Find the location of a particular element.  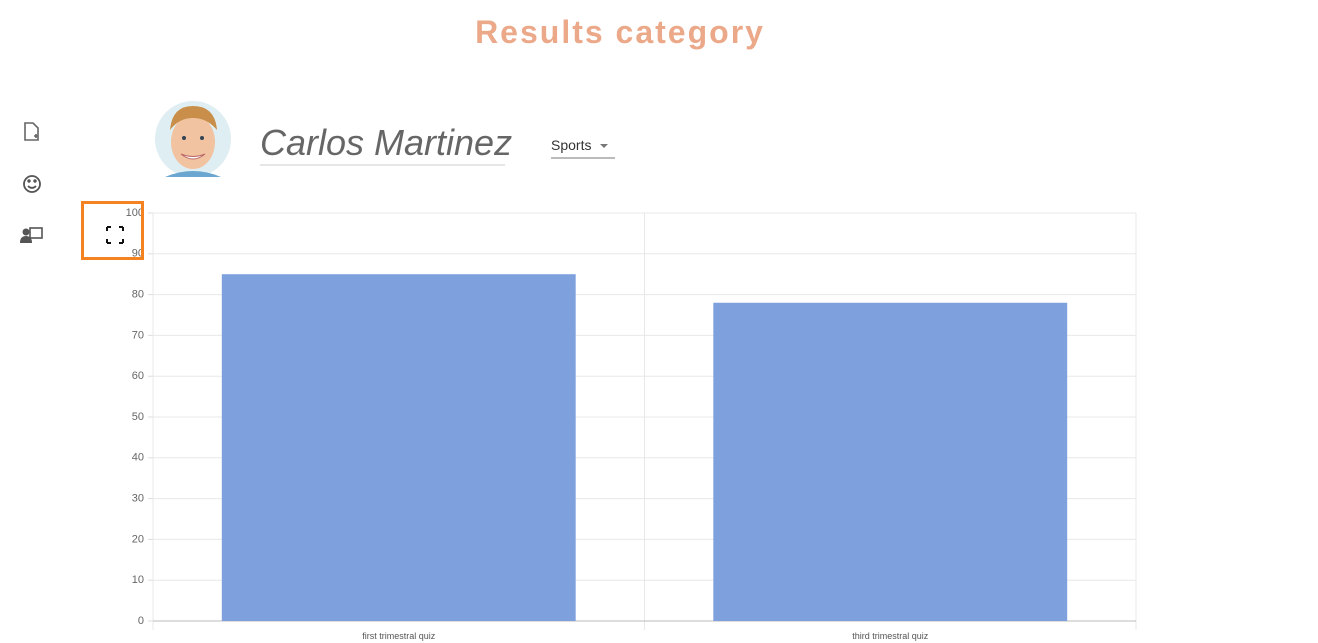

y-tick-label: 50 is located at coordinates (138, 417).